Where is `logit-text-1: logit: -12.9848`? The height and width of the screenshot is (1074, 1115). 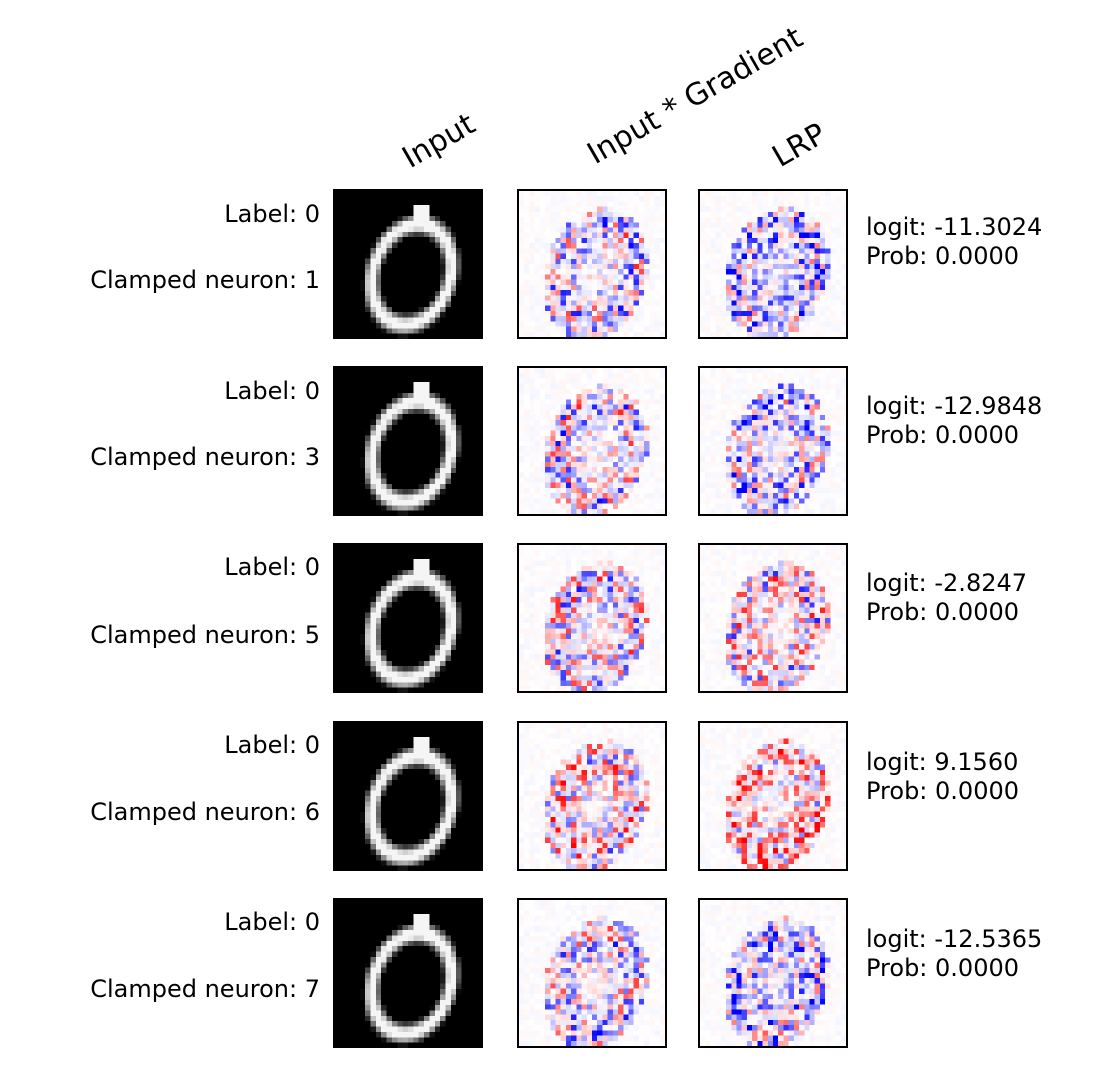
logit-text-1: logit: -12.9848 is located at coordinates (954, 406).